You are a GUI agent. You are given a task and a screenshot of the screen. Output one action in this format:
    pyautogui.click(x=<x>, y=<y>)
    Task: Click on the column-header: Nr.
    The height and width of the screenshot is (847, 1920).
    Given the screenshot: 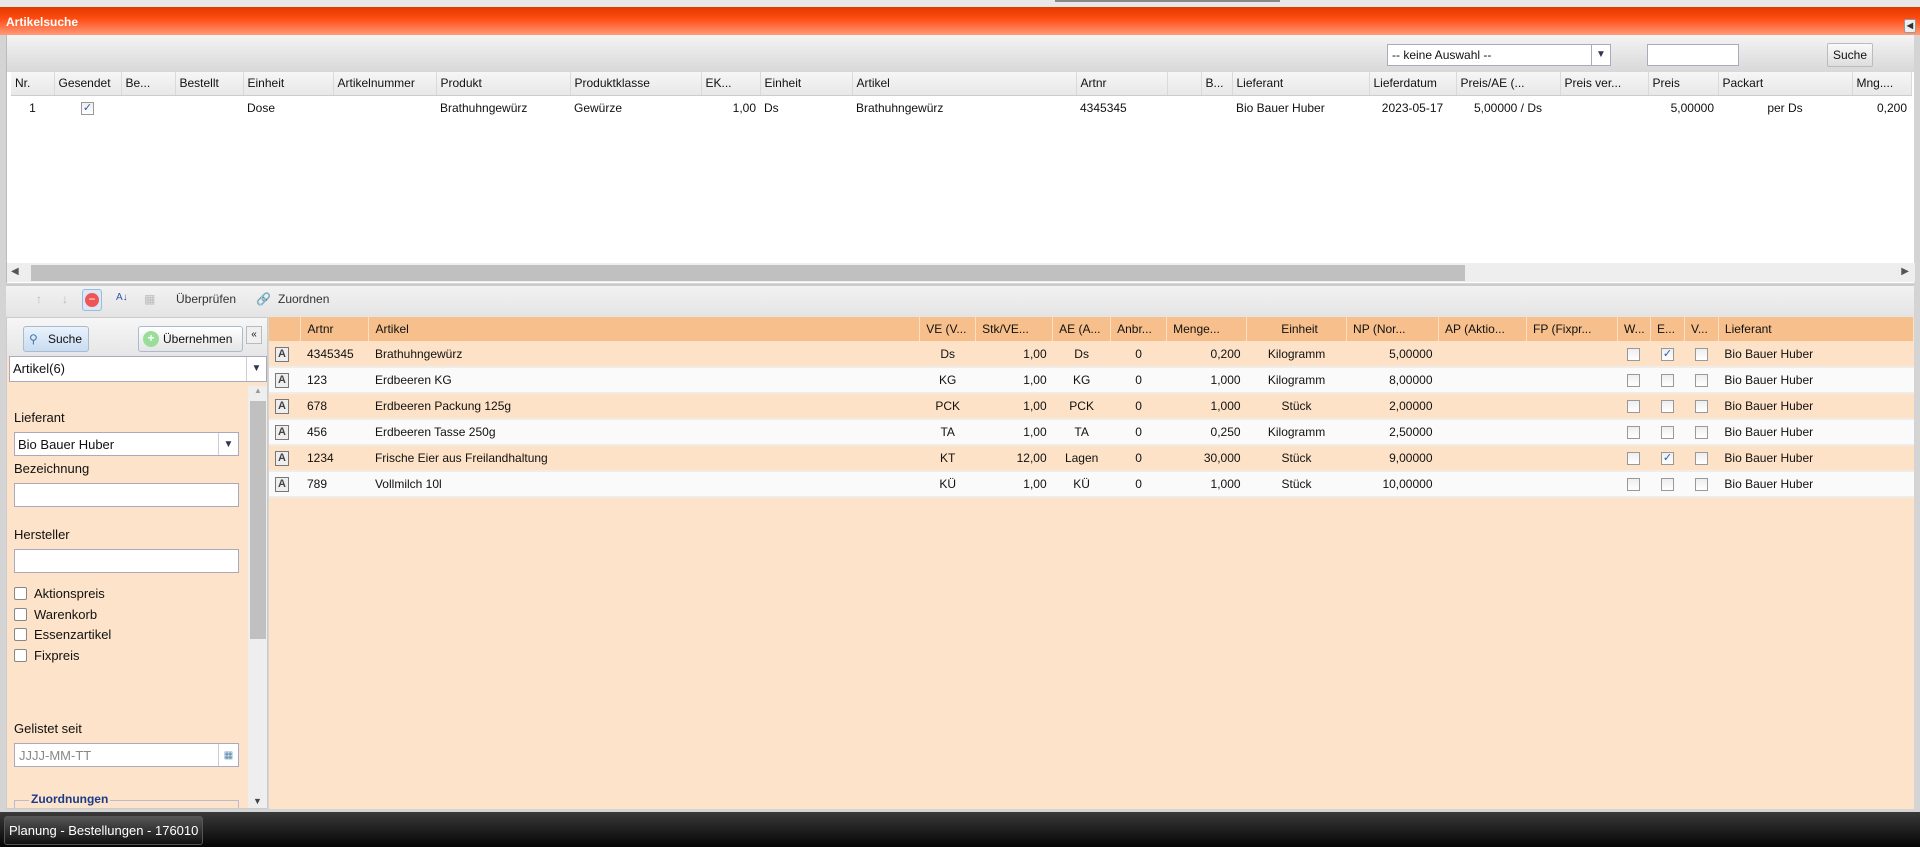 What is the action you would take?
    pyautogui.click(x=33, y=84)
    